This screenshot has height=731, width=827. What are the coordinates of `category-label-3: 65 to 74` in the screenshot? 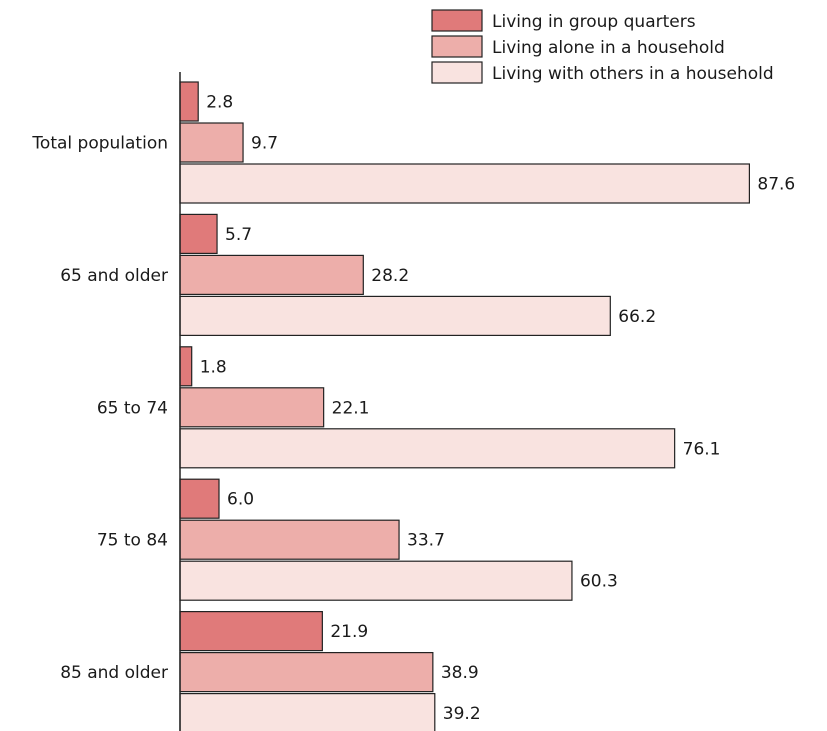 It's located at (132, 408).